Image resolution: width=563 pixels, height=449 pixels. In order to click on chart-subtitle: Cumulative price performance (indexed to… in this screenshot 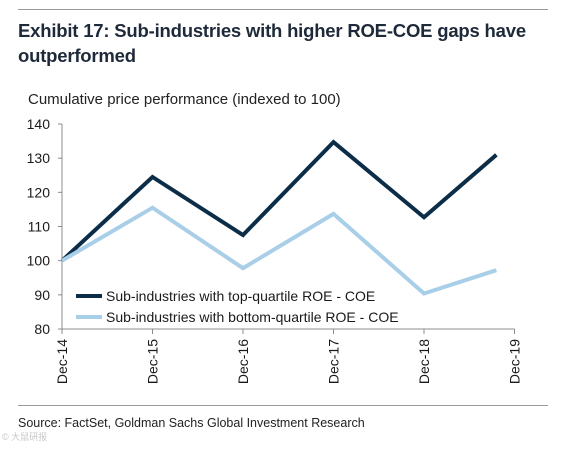, I will do `click(184, 99)`.